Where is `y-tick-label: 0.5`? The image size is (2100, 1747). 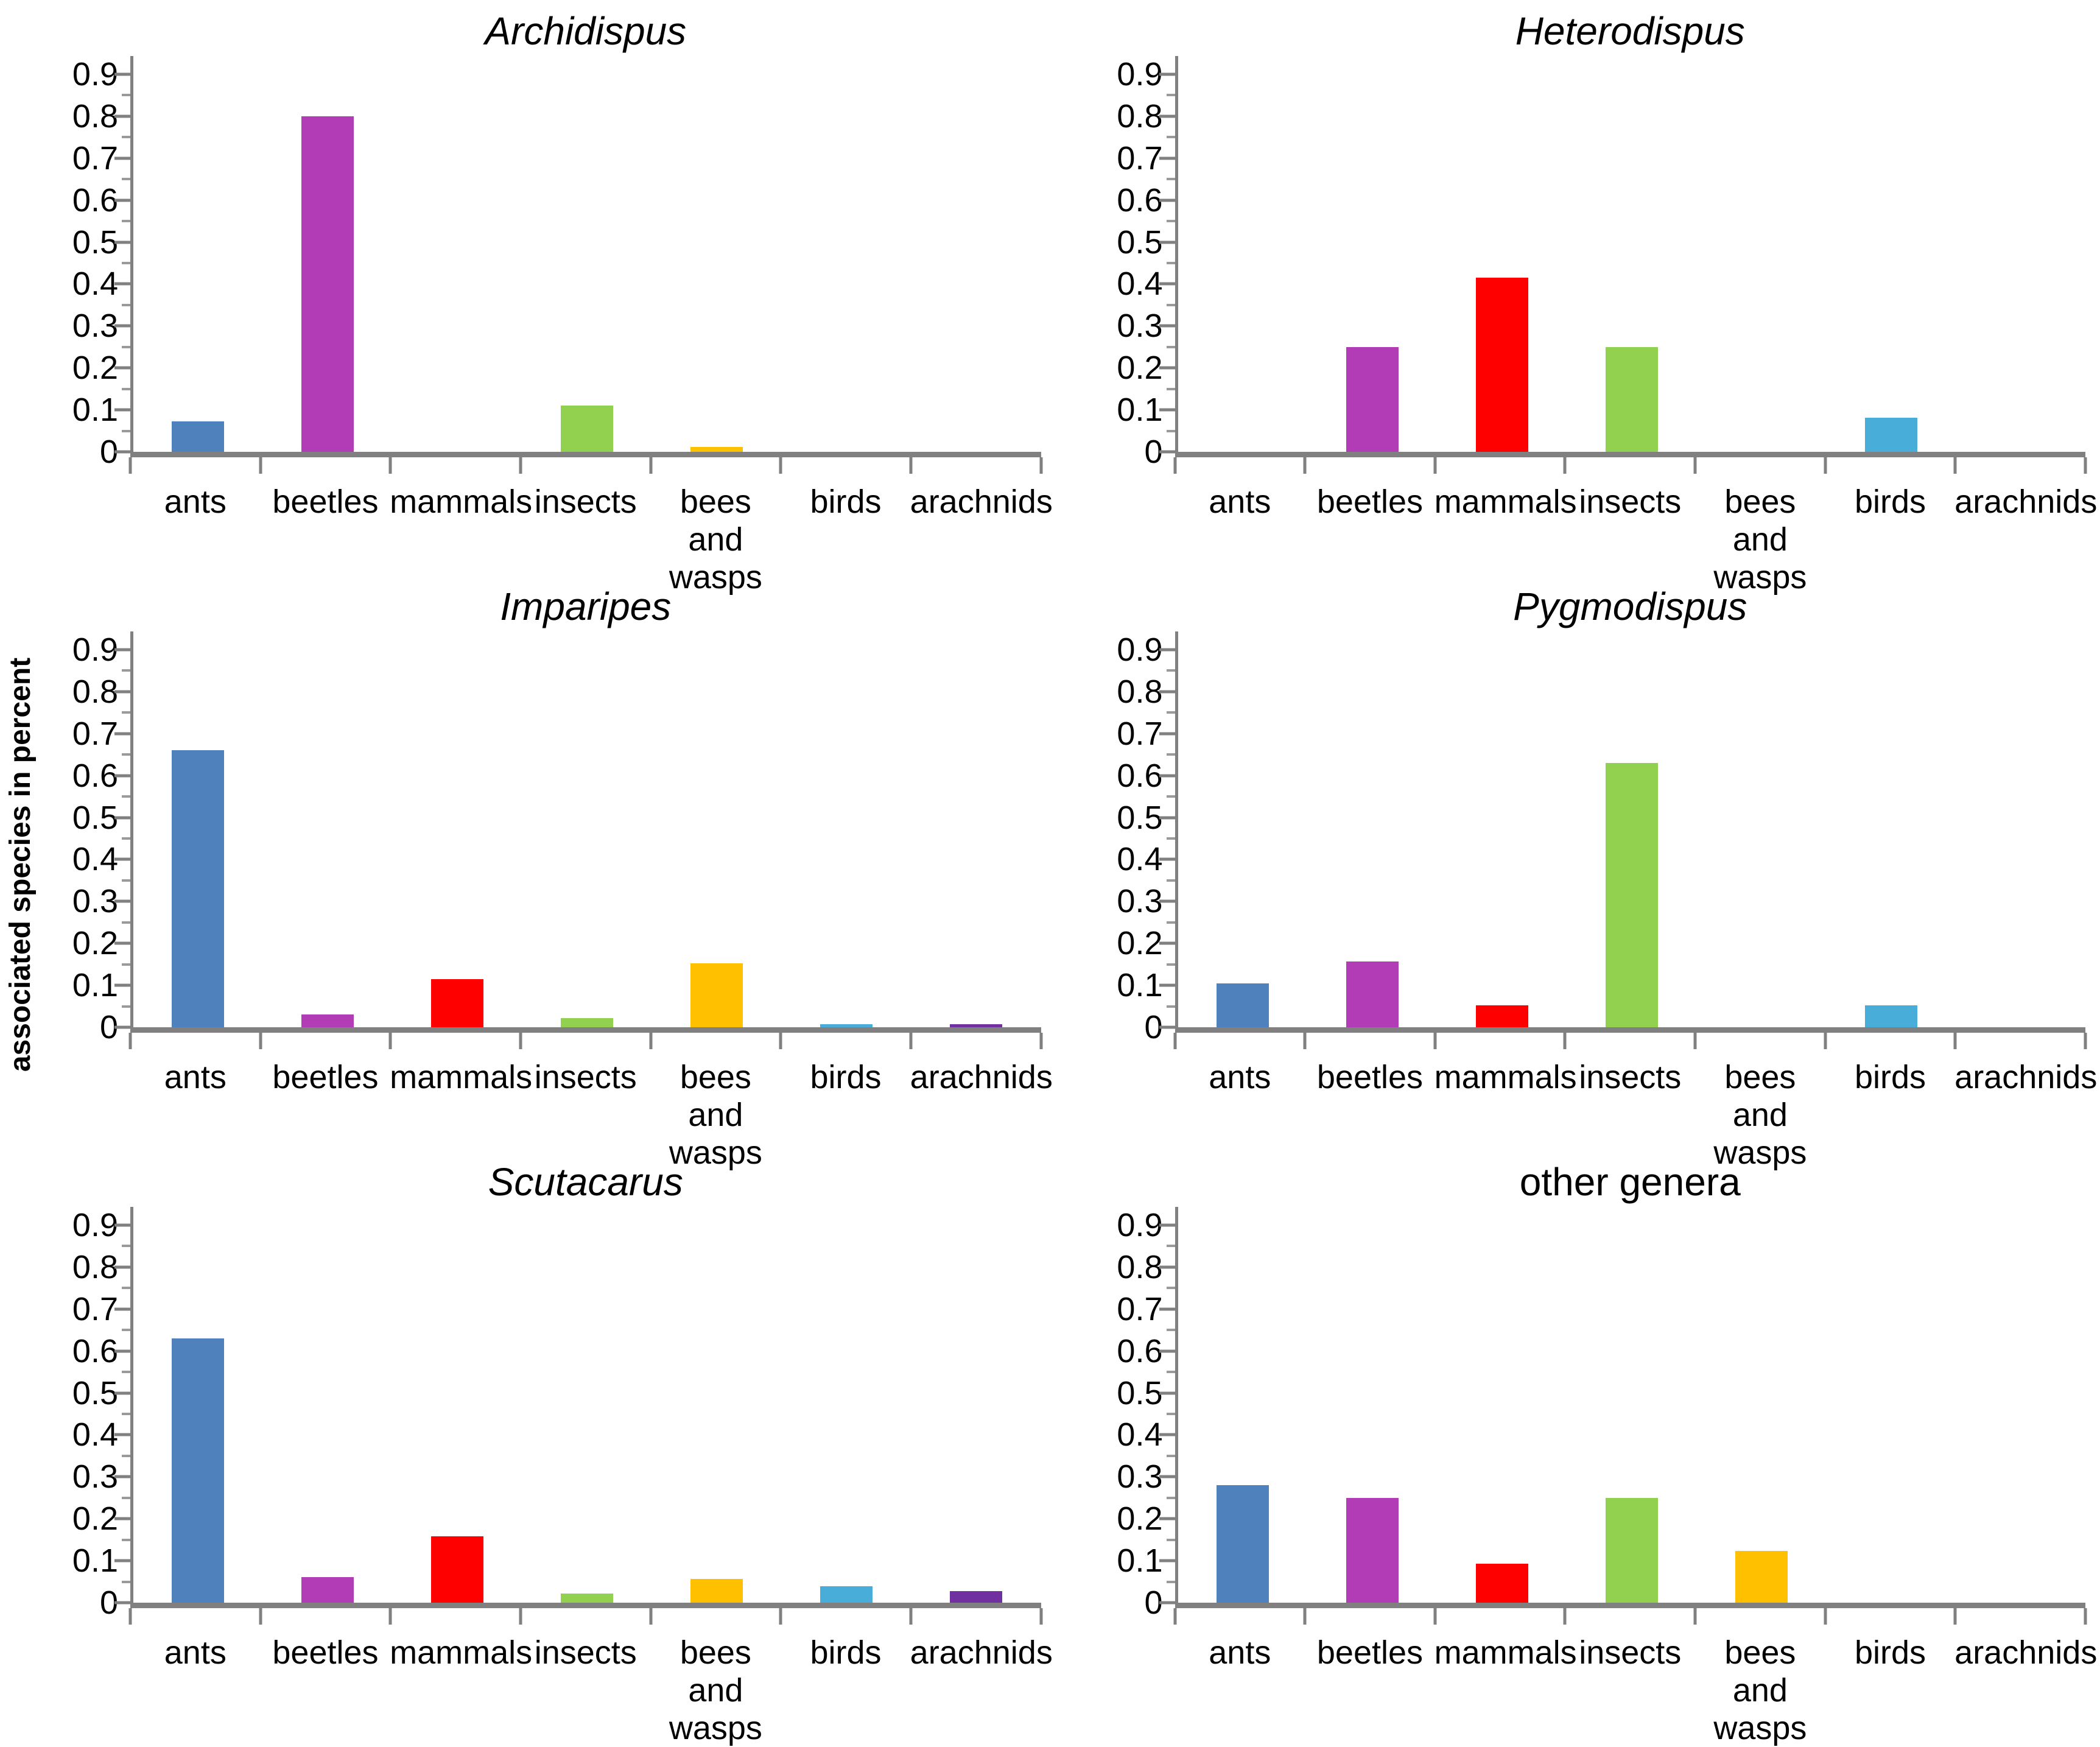 y-tick-label: 0.5 is located at coordinates (1140, 817).